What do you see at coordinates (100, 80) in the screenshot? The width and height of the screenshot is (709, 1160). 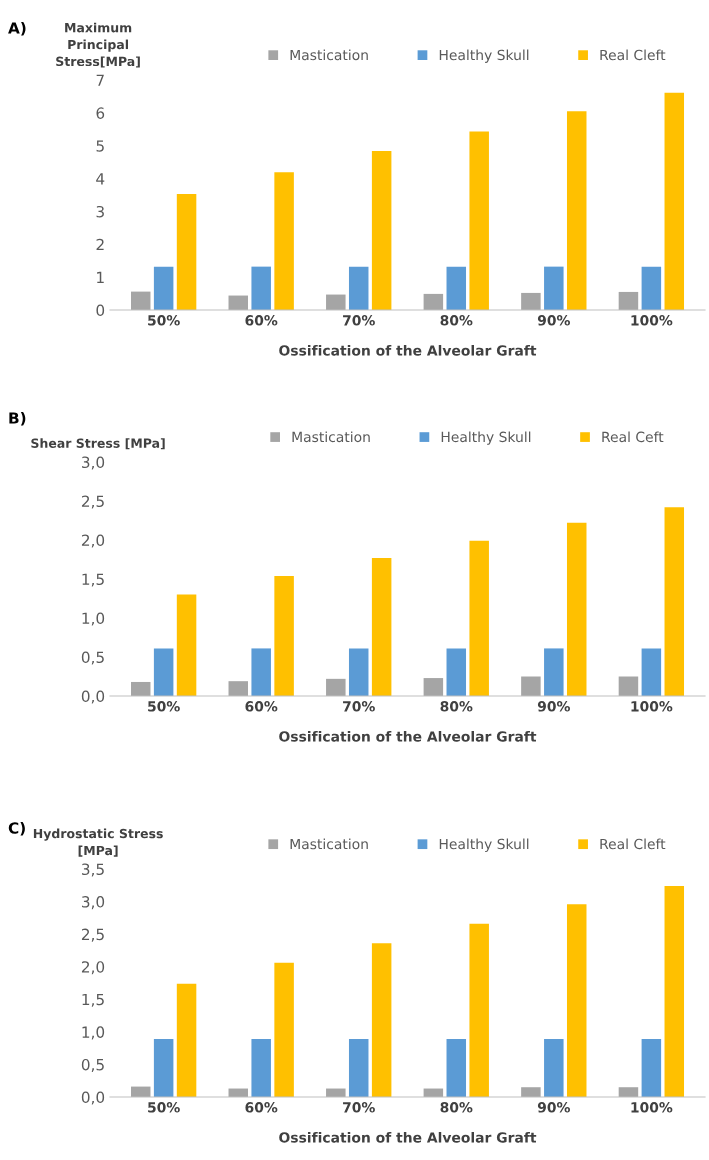 I see `y-tick-label: 7` at bounding box center [100, 80].